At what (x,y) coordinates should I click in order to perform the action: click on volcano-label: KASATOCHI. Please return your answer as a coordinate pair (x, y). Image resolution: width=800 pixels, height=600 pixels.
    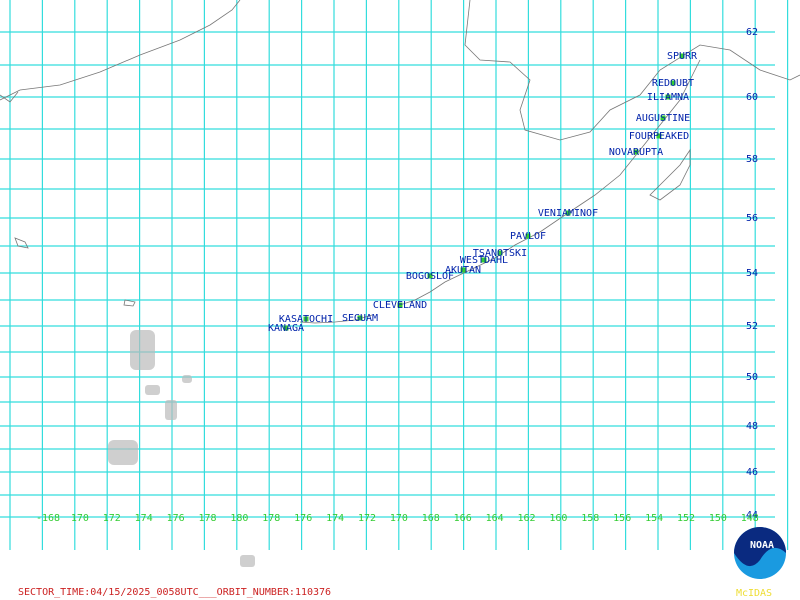
    Looking at the image, I should click on (306, 319).